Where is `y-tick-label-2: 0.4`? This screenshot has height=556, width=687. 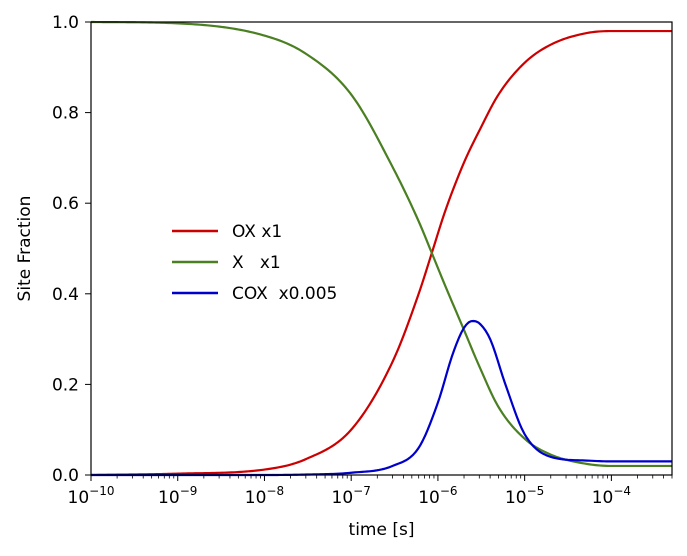 y-tick-label-2: 0.4 is located at coordinates (65, 295).